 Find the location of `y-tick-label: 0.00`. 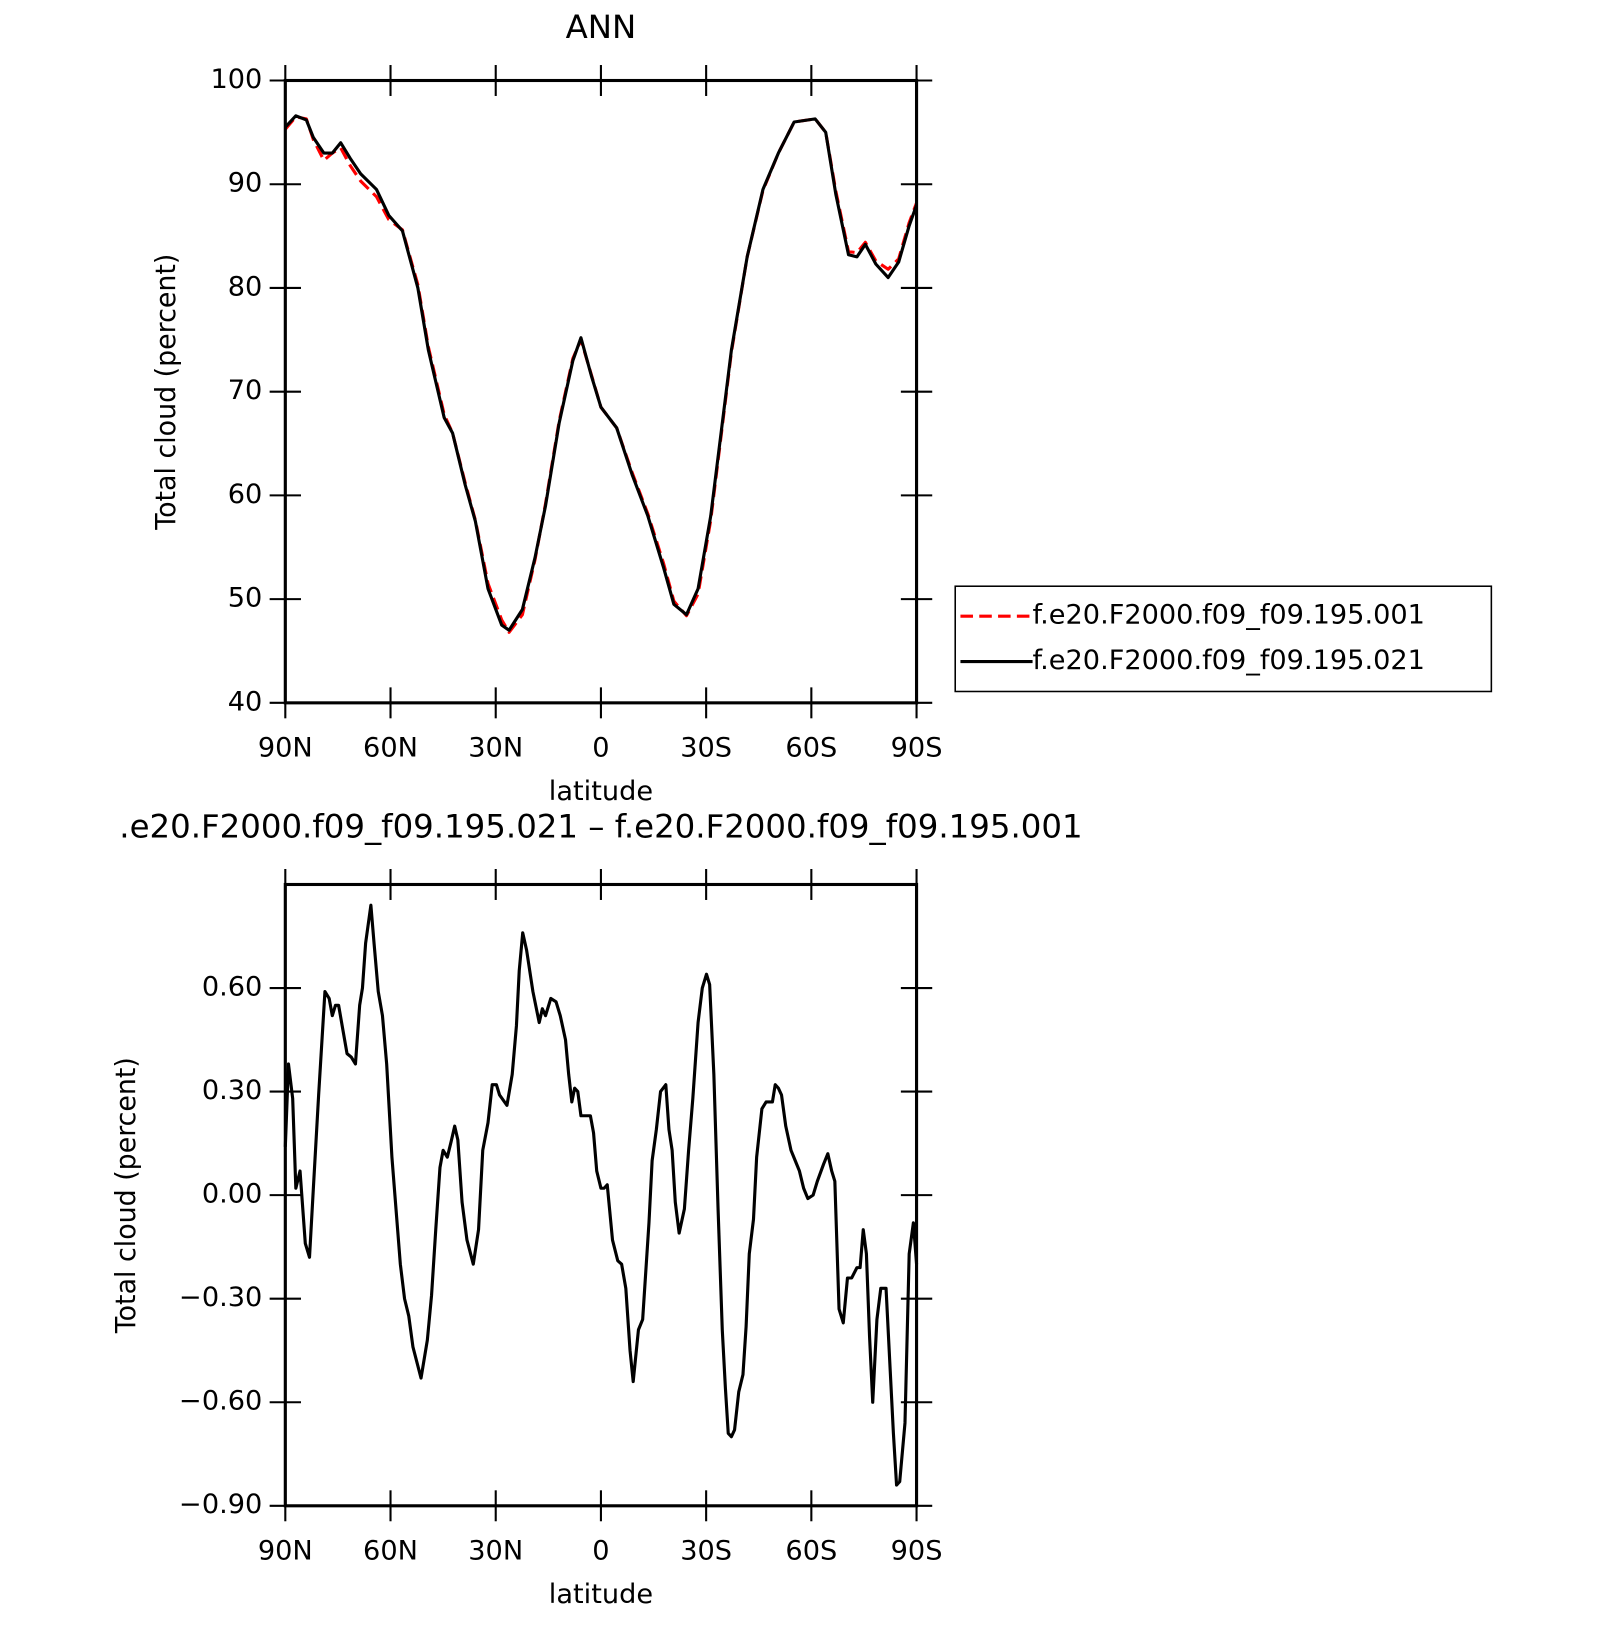

y-tick-label: 0.00 is located at coordinates (232, 1194).